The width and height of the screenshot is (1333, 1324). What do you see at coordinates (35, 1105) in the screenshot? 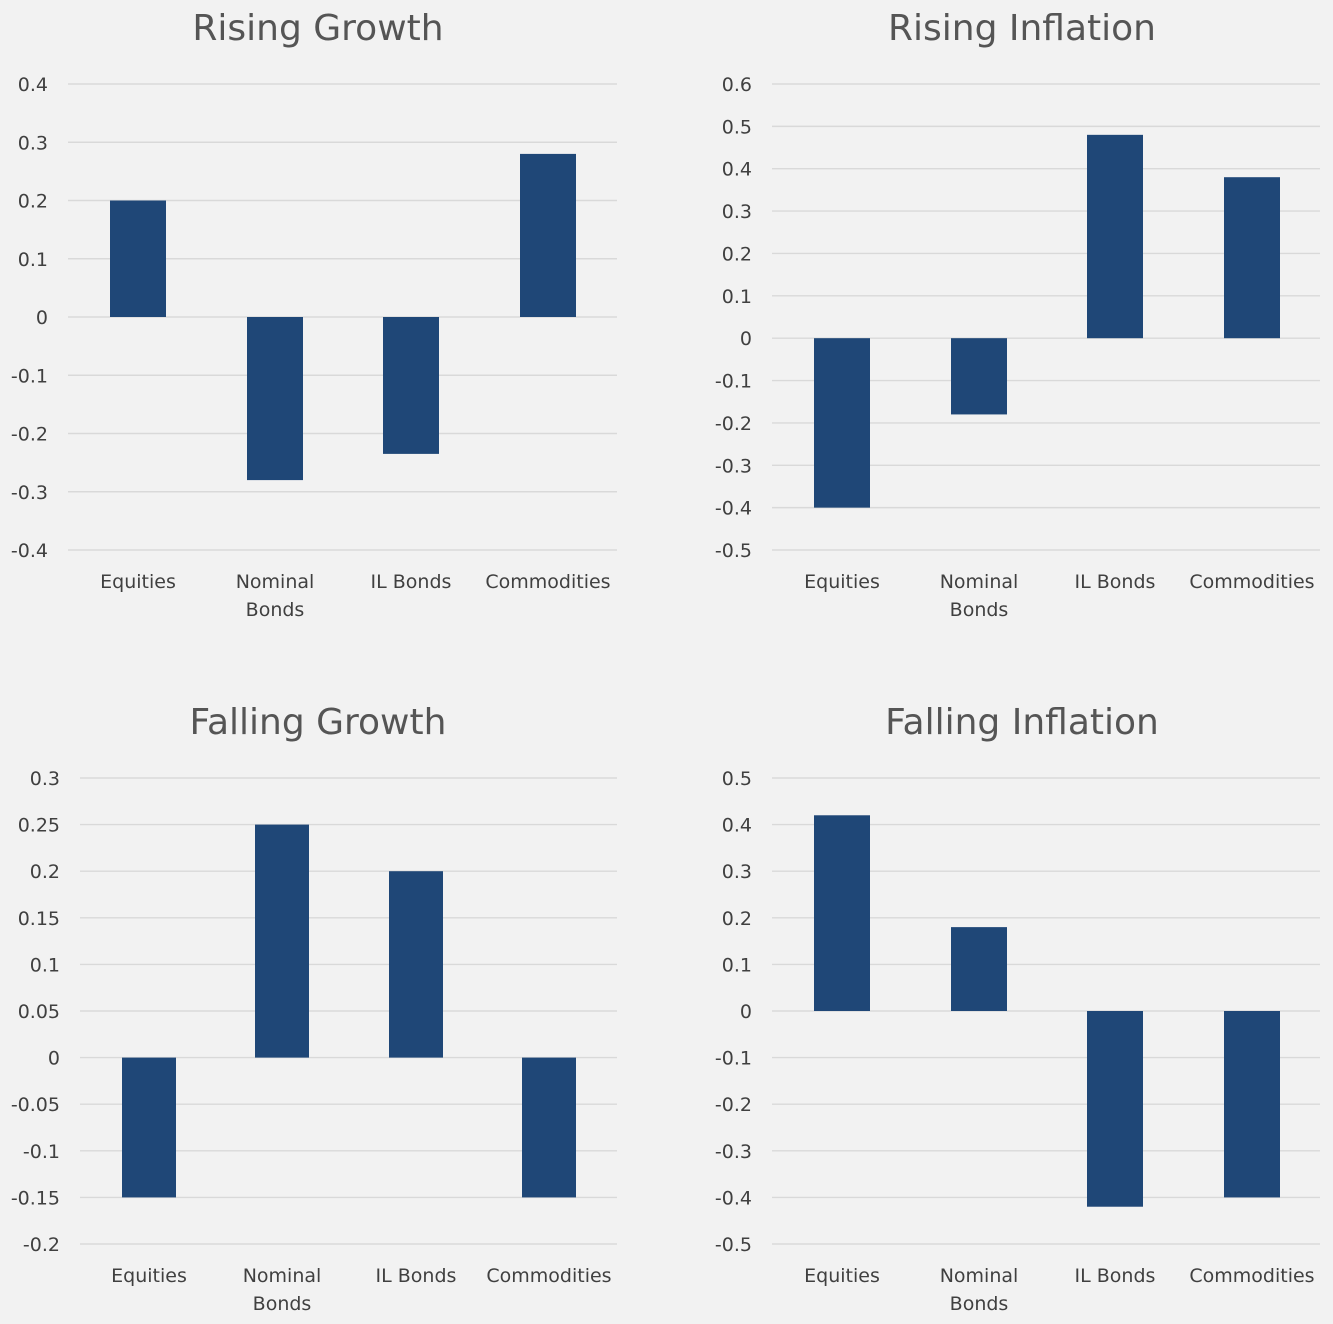
I see `y-tick-label: -0.05` at bounding box center [35, 1105].